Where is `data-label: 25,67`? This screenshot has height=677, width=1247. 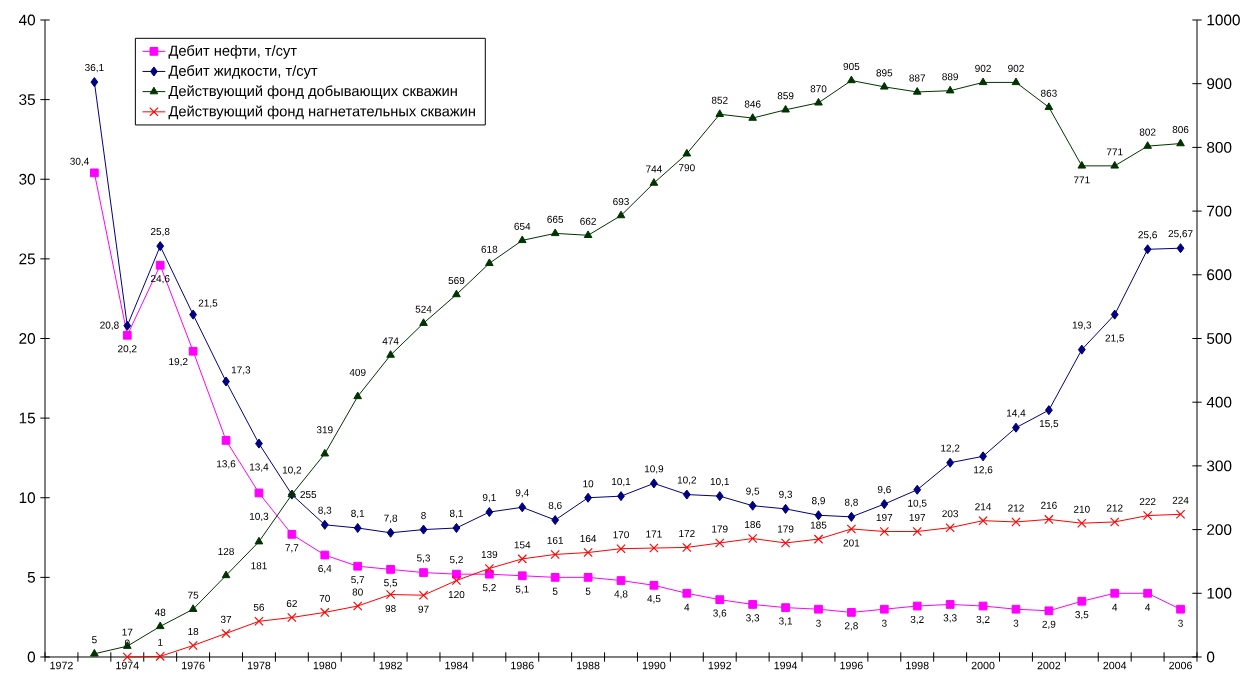 data-label: 25,67 is located at coordinates (1180, 234).